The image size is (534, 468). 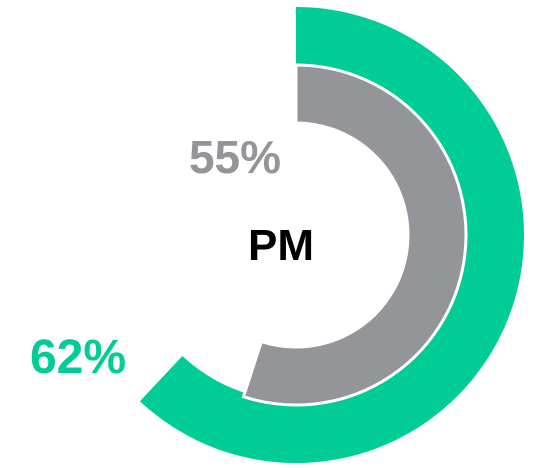 What do you see at coordinates (78, 357) in the screenshot?
I see `outer-series-value-label: 62%` at bounding box center [78, 357].